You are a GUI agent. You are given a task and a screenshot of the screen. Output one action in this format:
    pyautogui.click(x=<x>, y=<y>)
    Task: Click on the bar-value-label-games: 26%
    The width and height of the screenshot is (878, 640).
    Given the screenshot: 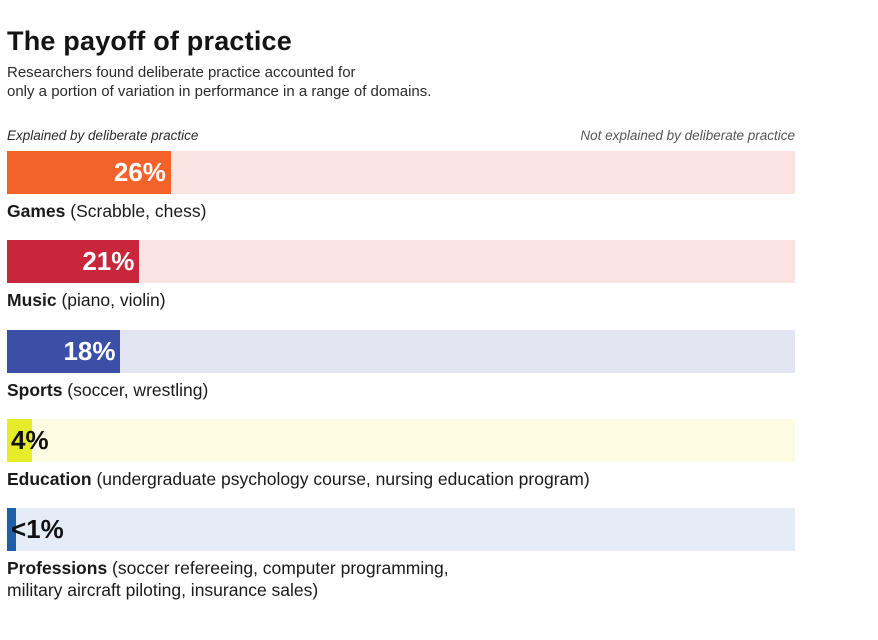 What is the action you would take?
    pyautogui.click(x=139, y=172)
    